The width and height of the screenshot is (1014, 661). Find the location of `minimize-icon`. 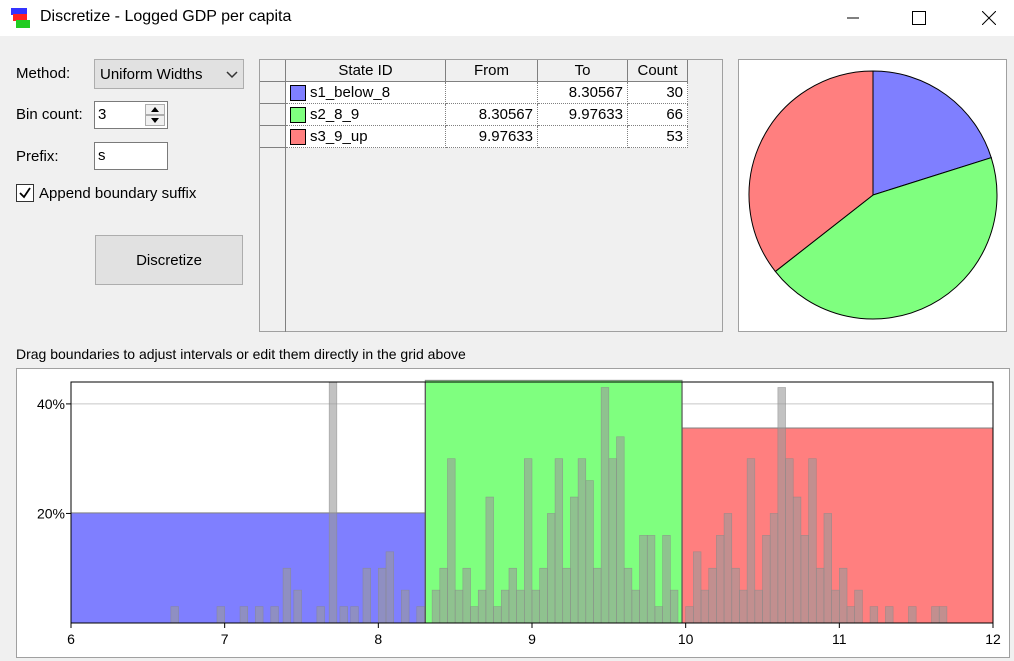

minimize-icon is located at coordinates (853, 18).